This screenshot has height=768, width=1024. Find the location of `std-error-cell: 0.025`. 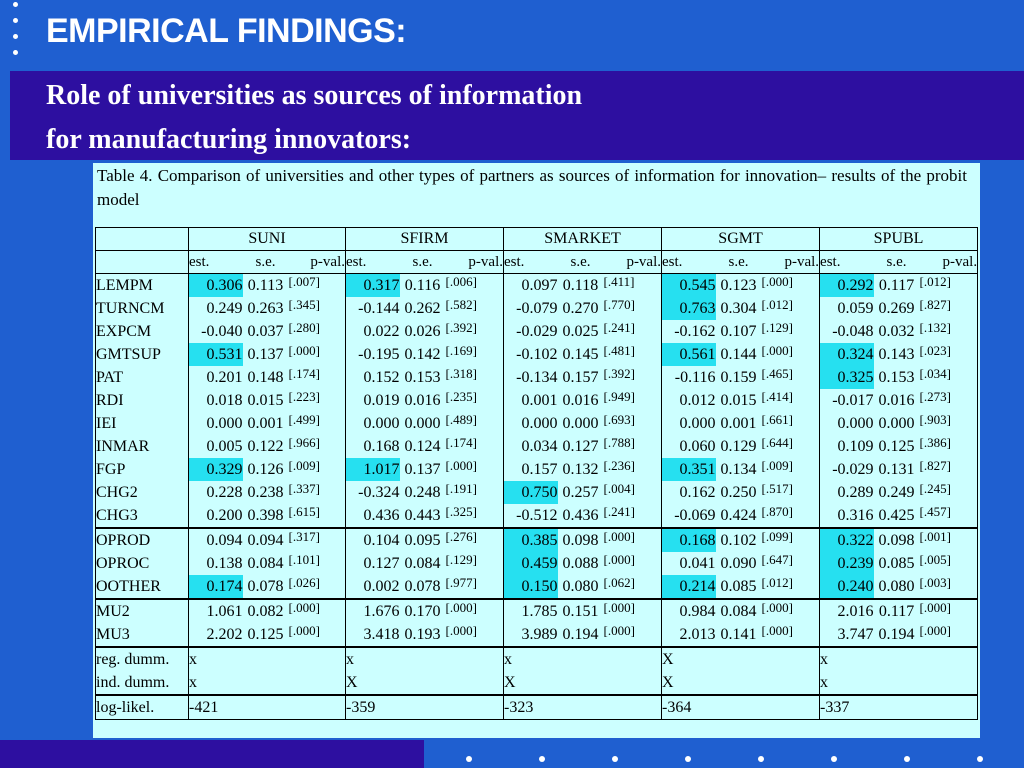

std-error-cell: 0.025 is located at coordinates (580, 331).